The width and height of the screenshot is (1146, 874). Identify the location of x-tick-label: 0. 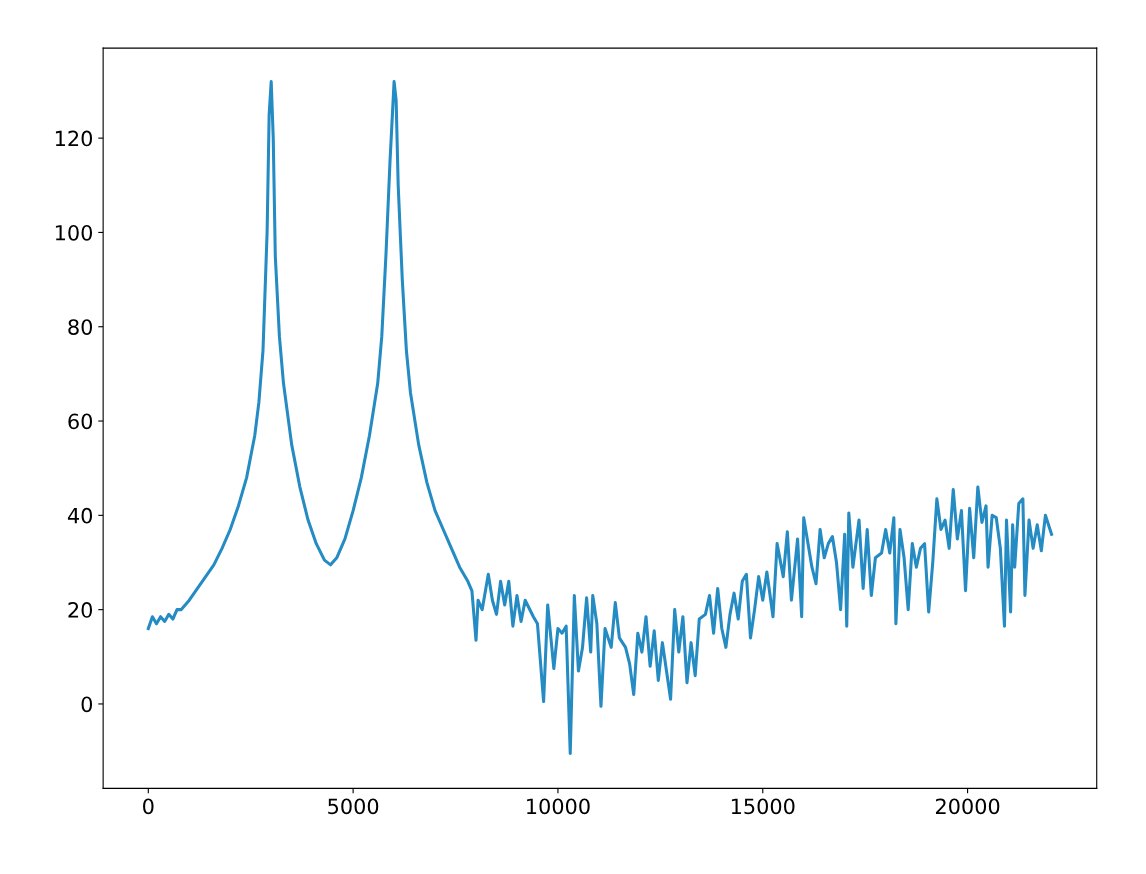
(148, 806).